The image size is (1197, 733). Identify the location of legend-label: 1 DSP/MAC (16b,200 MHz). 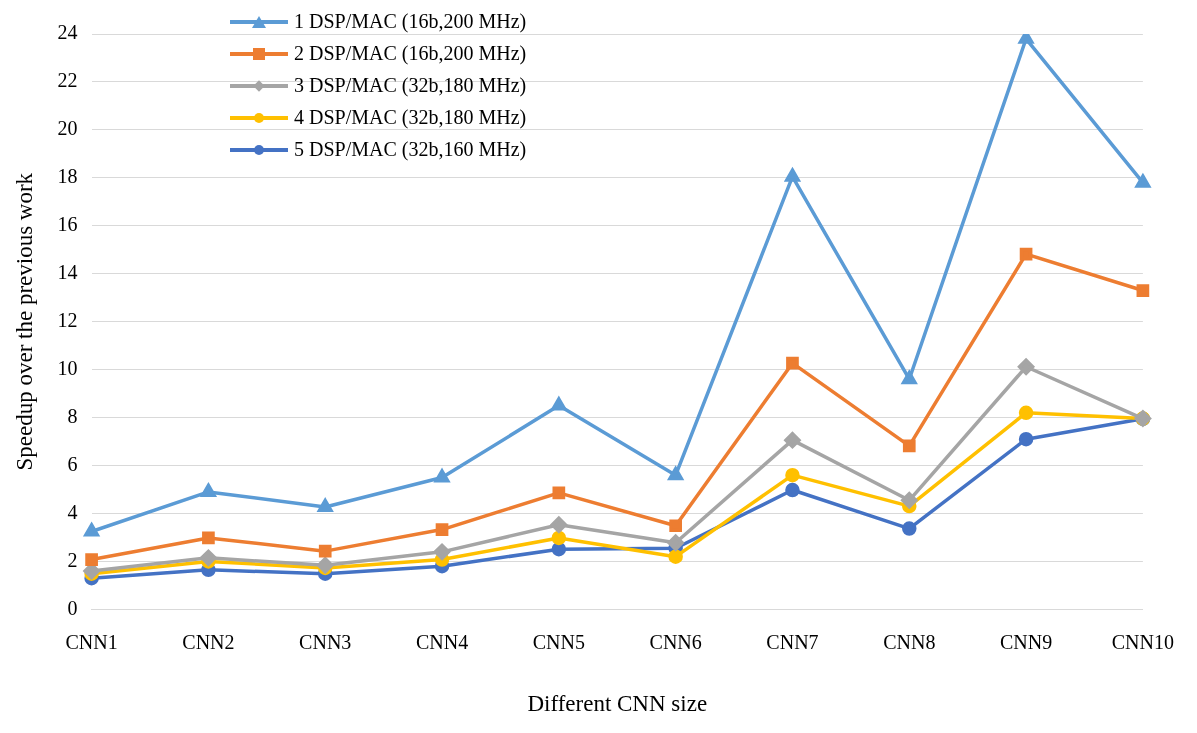
(410, 21).